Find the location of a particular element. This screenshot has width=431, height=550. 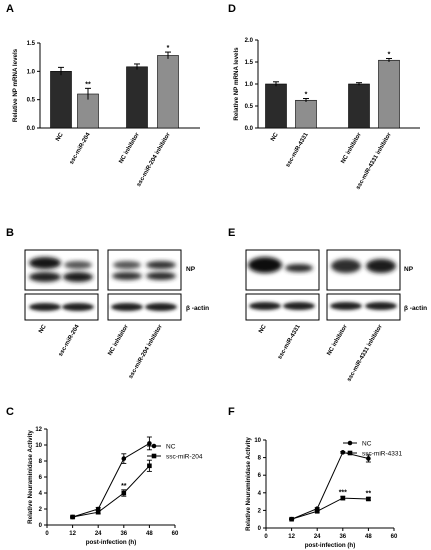

x-category-label: ssc-miR-204 inhibitor is located at coordinates (154, 159).